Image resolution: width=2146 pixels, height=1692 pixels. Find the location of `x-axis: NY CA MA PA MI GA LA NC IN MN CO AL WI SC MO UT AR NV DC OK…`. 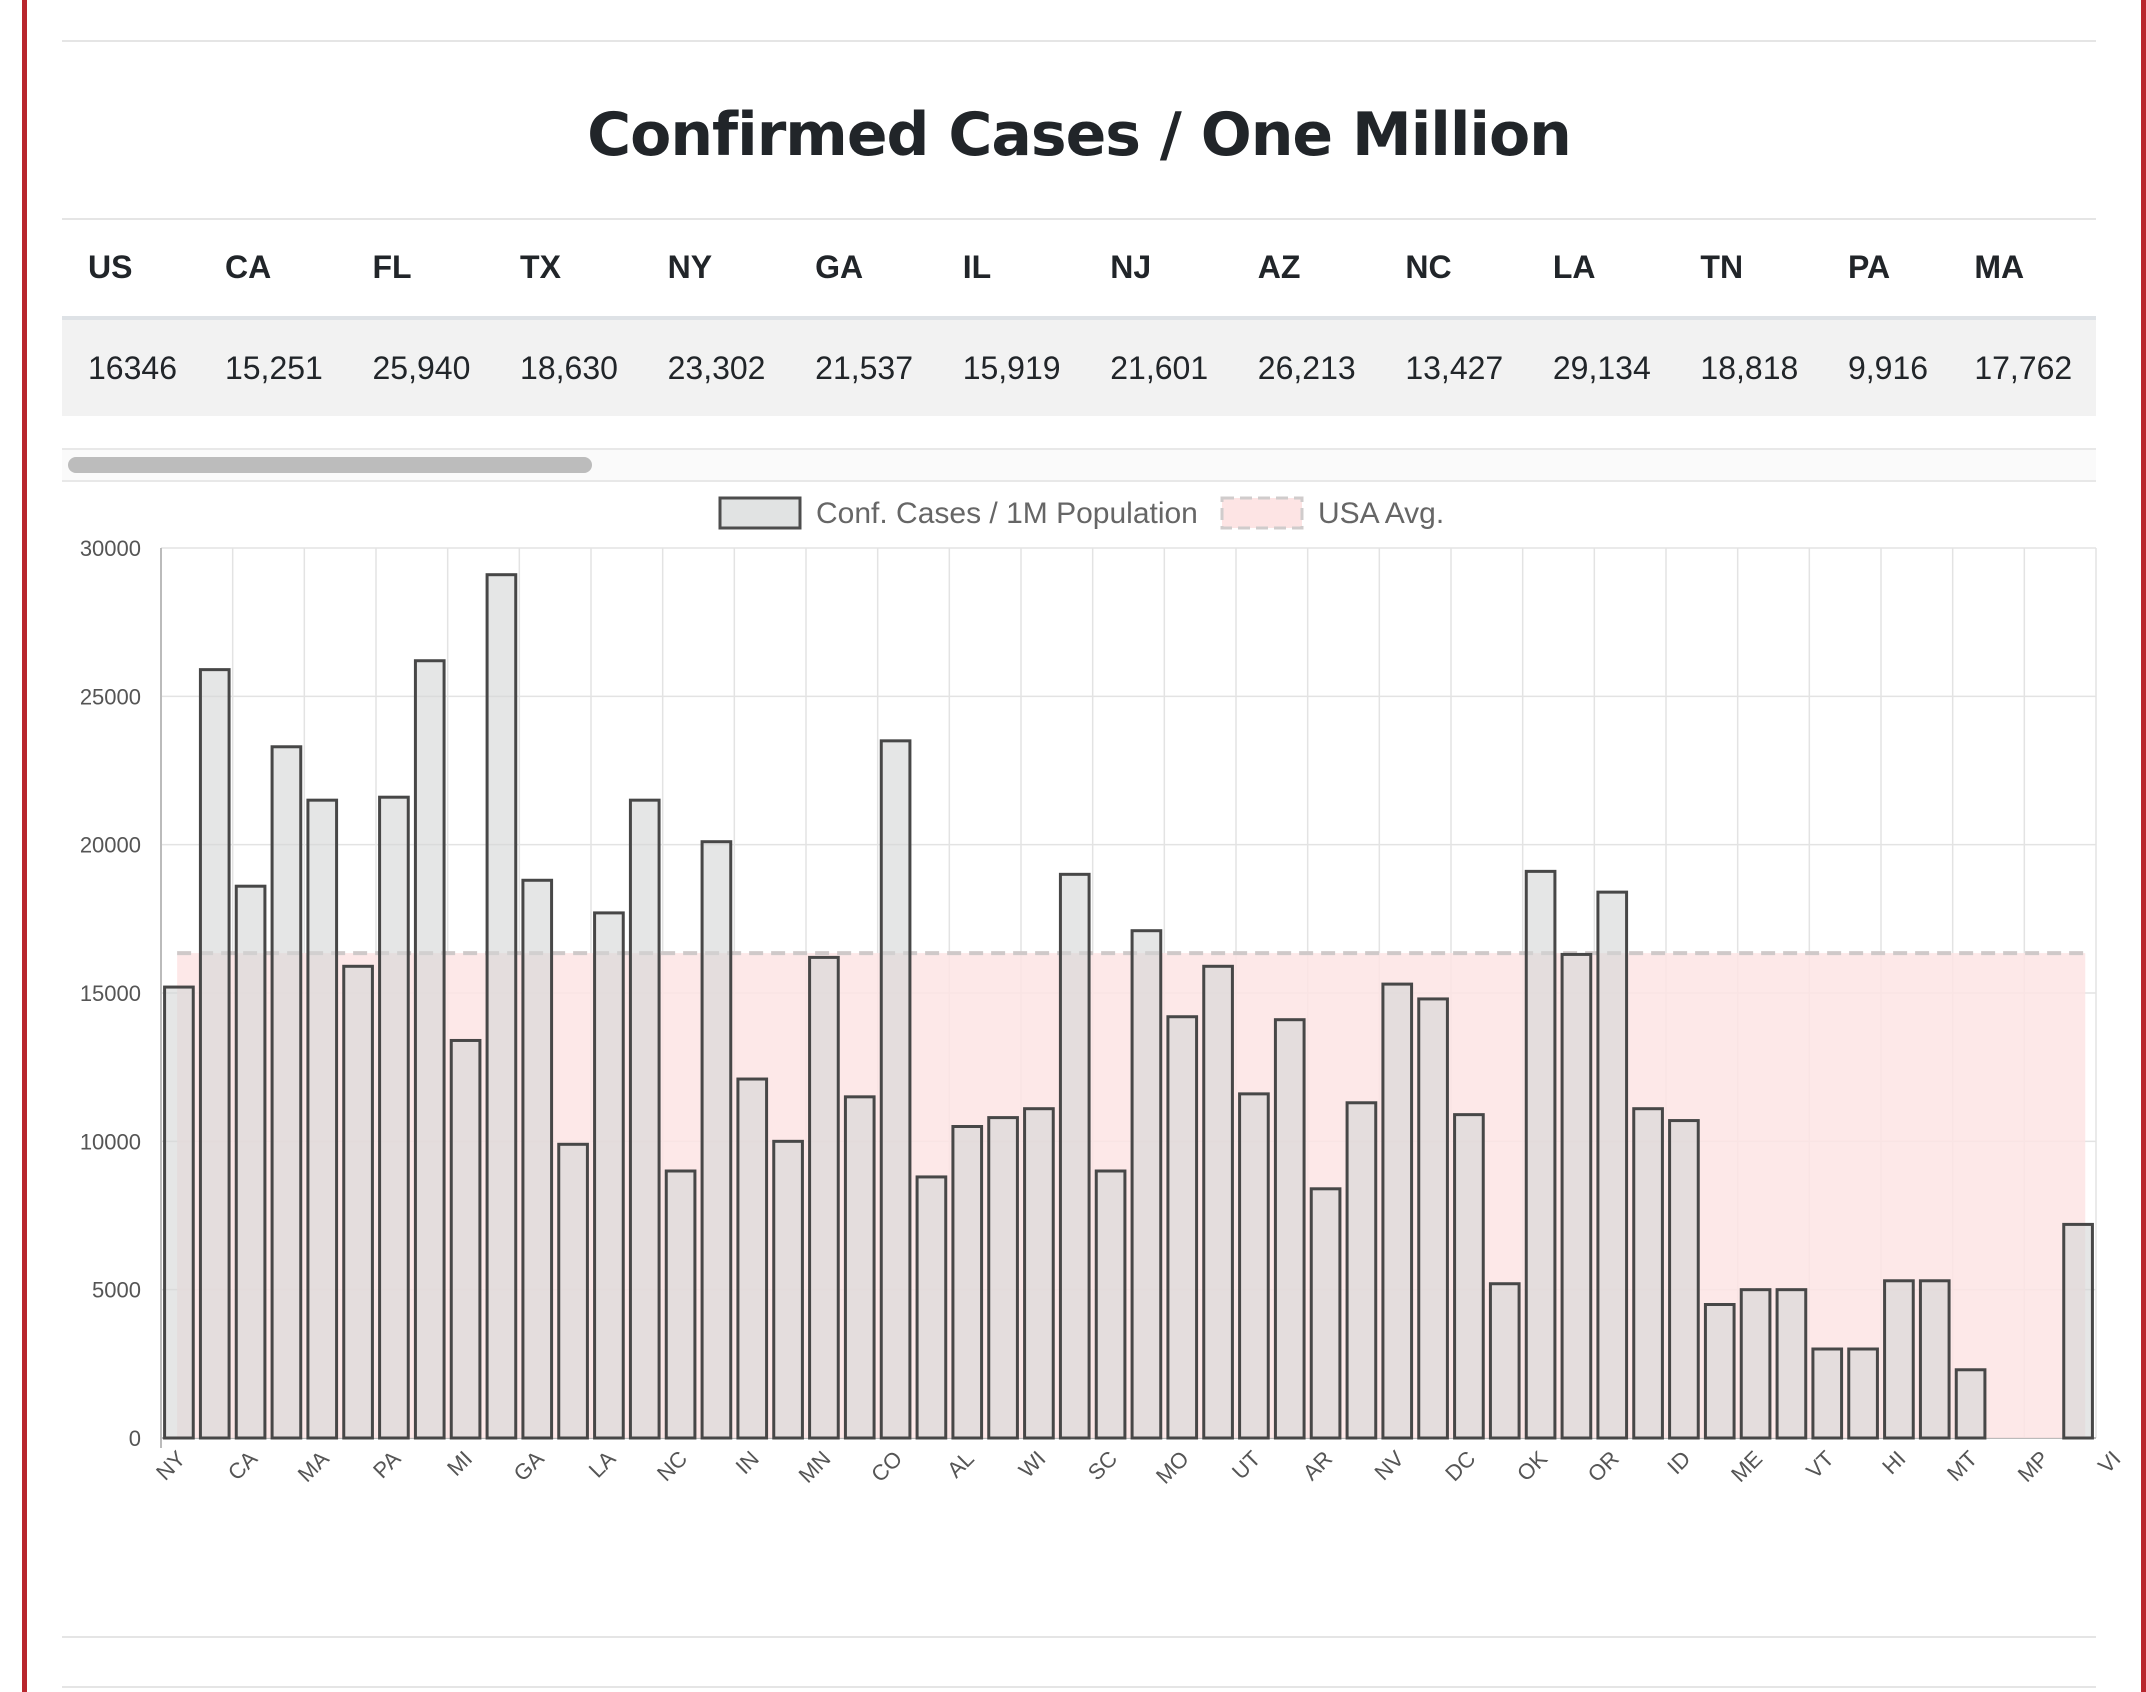

x-axis: NY CA MA PA MI GA LA NC IN MN CO AL WI SC MO UT AR NV DC OK… is located at coordinates (1138, 1467).